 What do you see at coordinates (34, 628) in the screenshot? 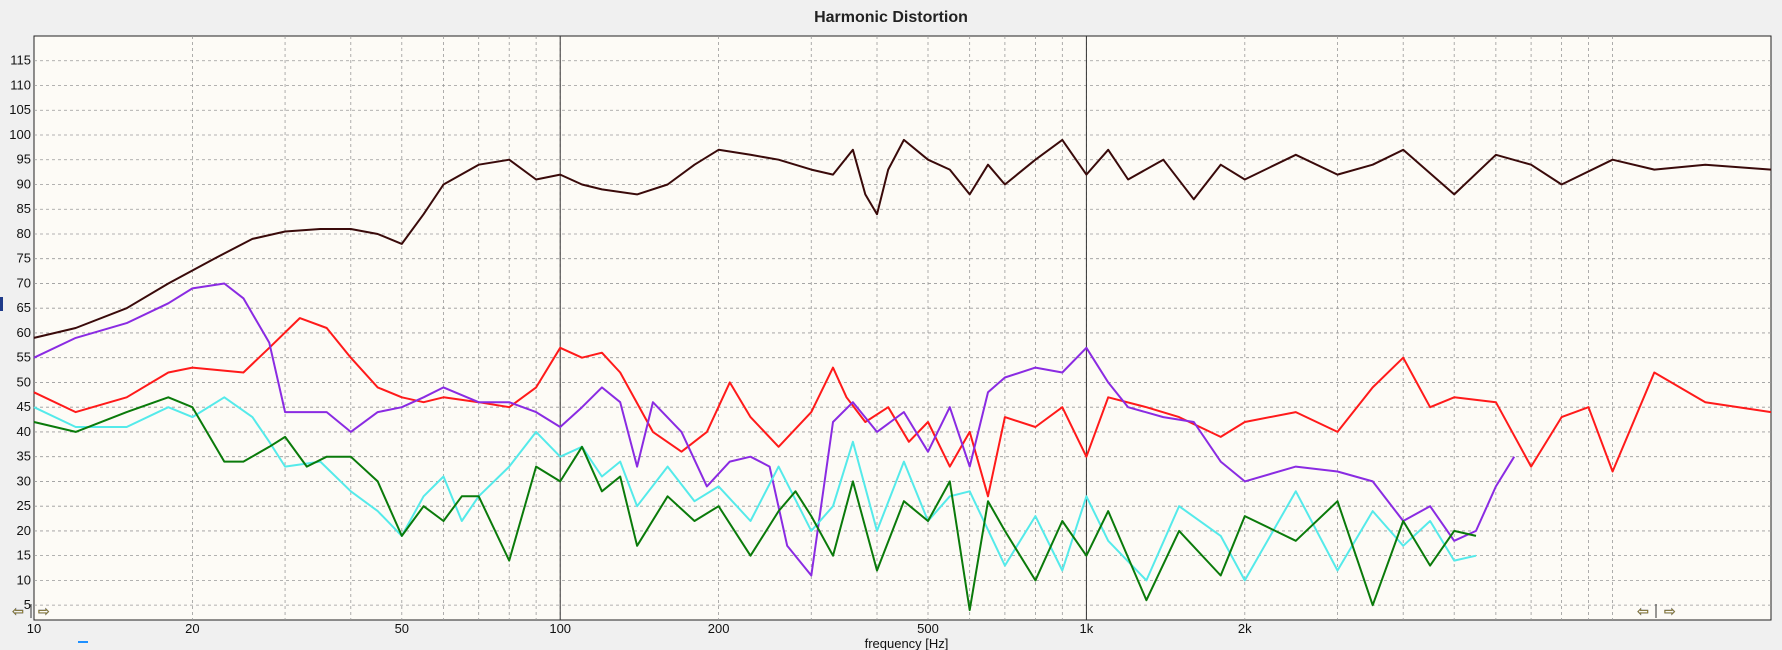
I see `x-tick-label: 10` at bounding box center [34, 628].